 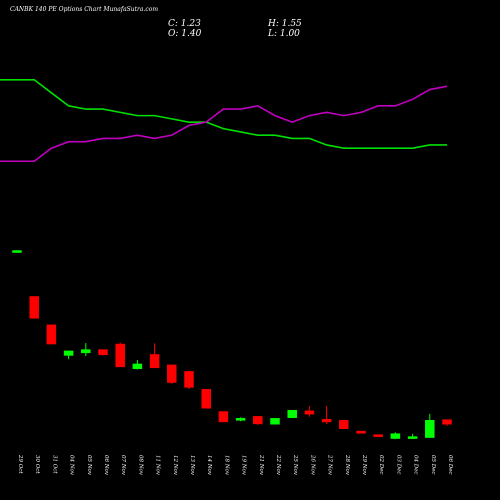 I want to click on x-tick-label: 06 Nov, so click(x=106, y=465).